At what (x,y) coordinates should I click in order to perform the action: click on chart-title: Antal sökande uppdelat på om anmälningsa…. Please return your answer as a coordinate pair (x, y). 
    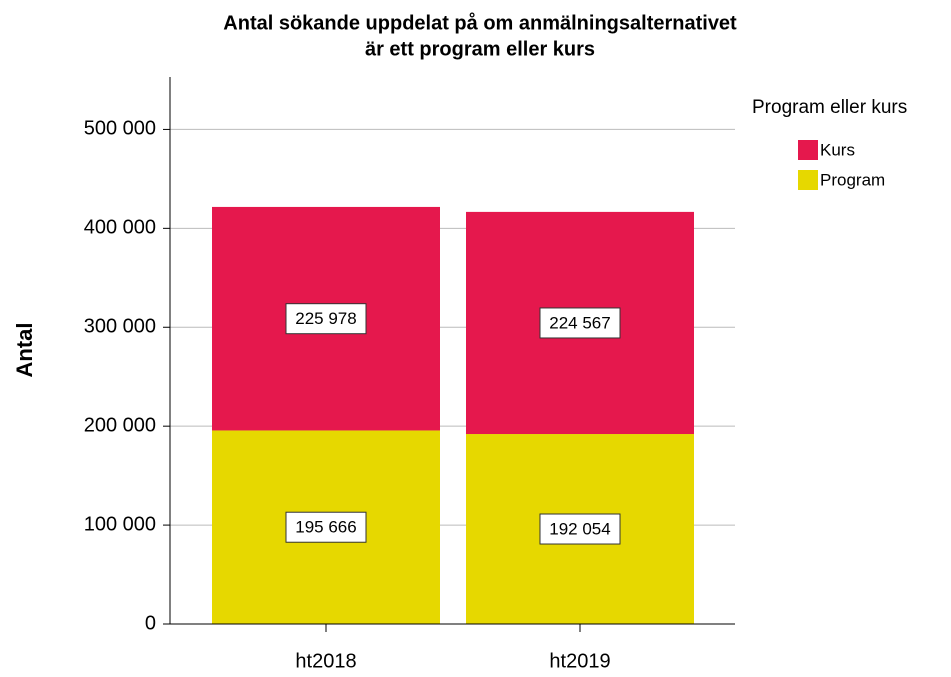
    Looking at the image, I should click on (480, 22).